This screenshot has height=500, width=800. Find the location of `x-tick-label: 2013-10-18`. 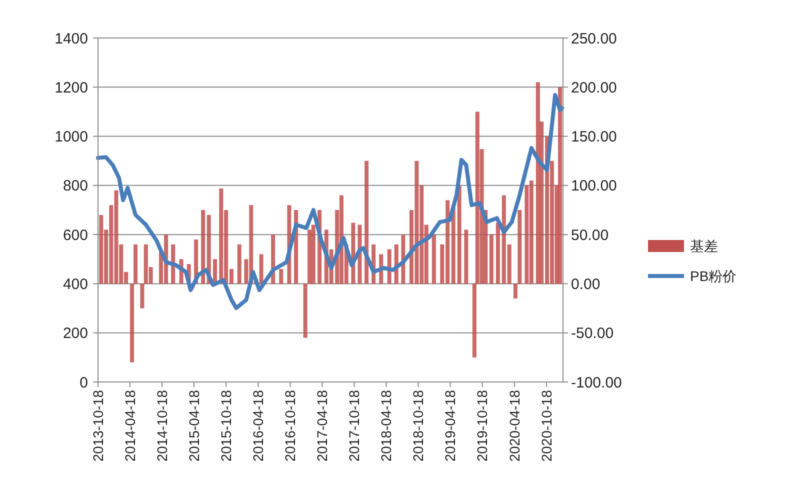

x-tick-label: 2013-10-18 is located at coordinates (98, 426).